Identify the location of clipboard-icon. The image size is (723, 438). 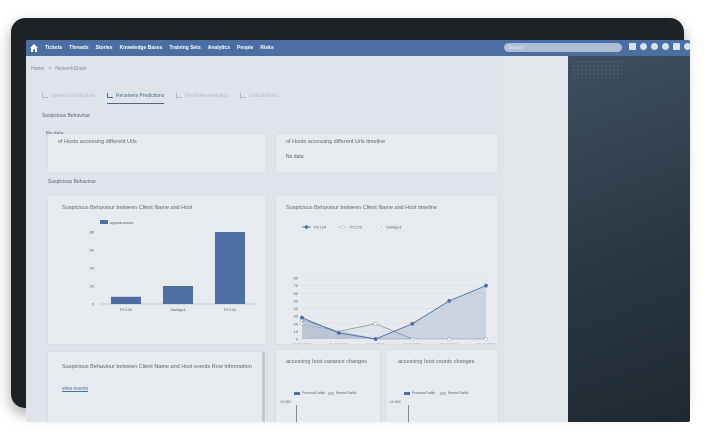
(632, 46).